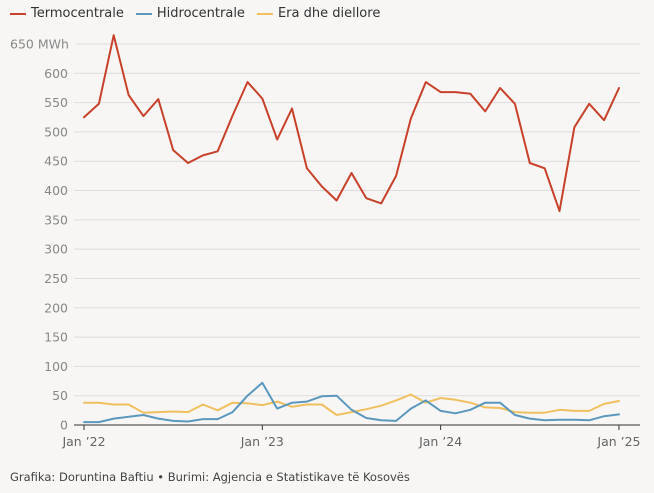 The image size is (654, 493). I want to click on y-tick-label: 150, so click(56, 337).